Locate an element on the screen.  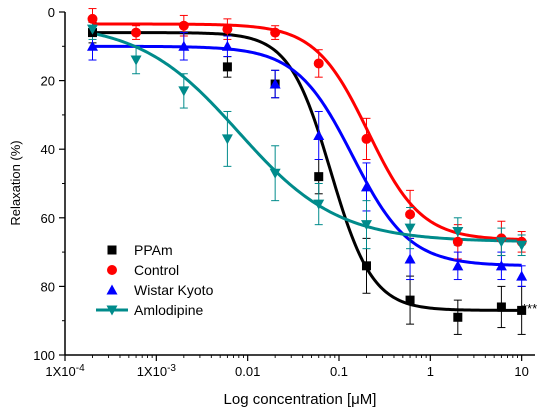
y-tick-label: 100 is located at coordinates (44, 355).